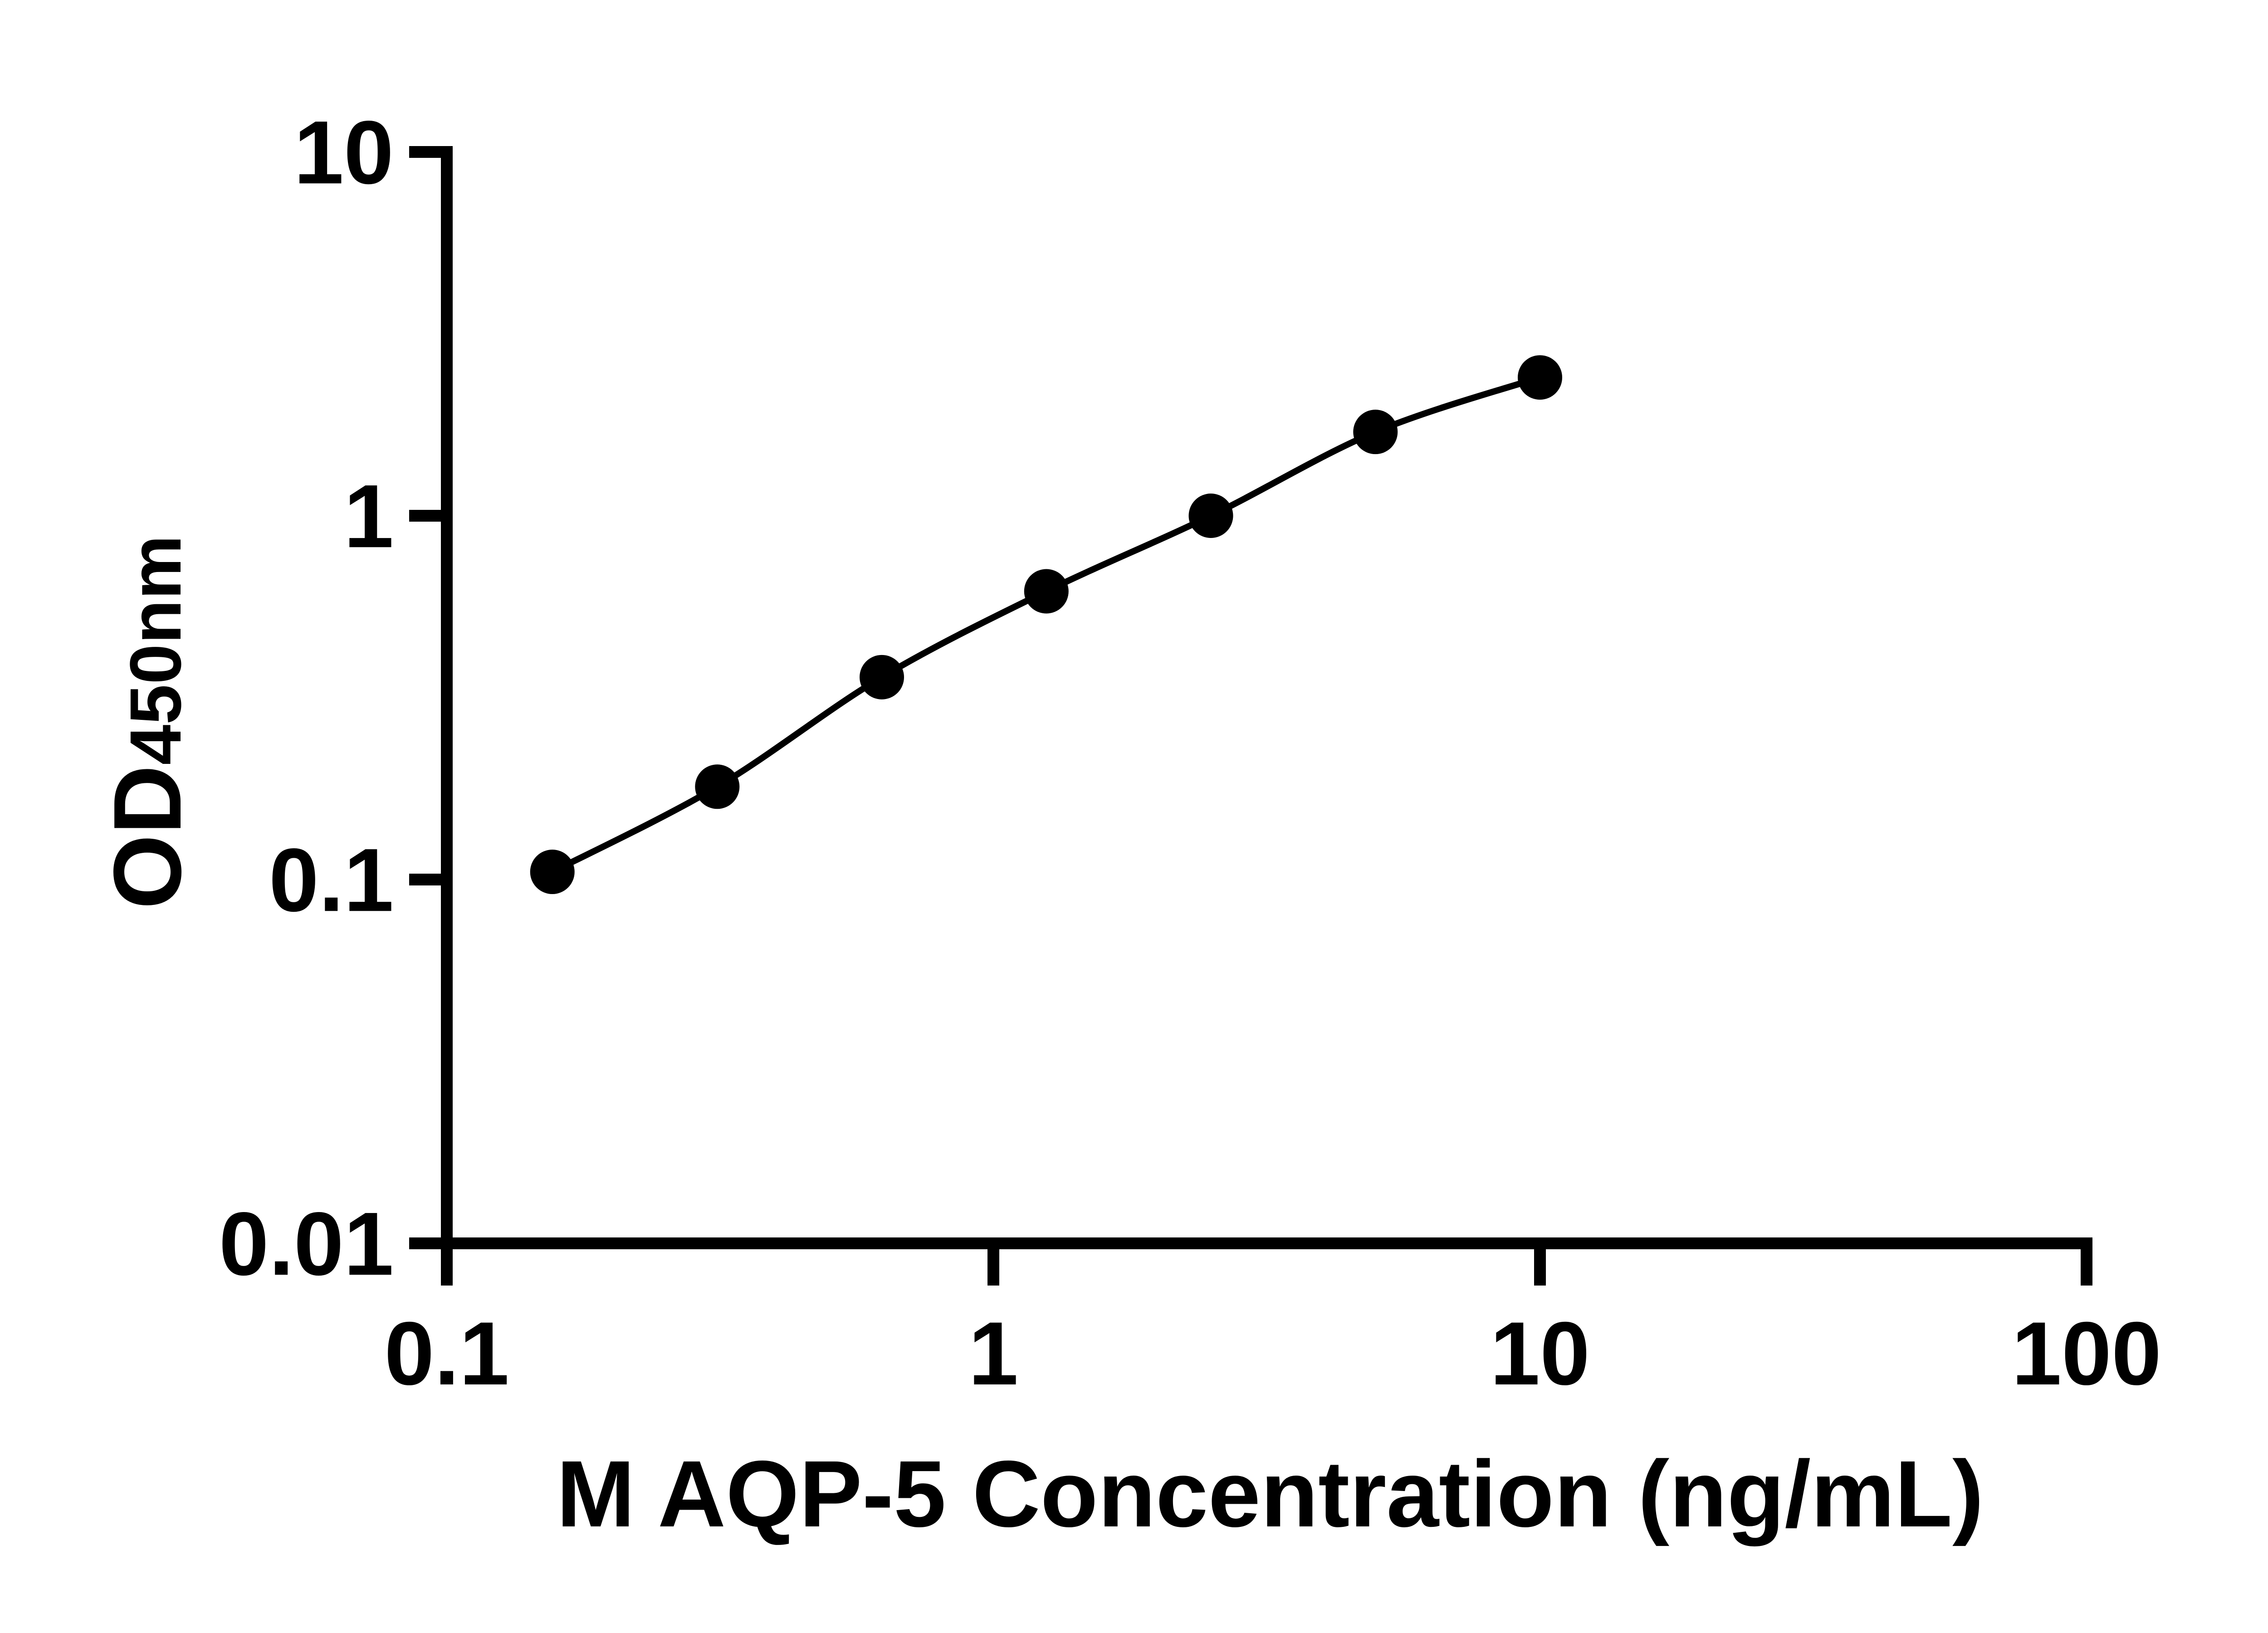 Image resolution: width=2268 pixels, height=1633 pixels. I want to click on y-axis-tick-label: 0.01, so click(306, 1243).